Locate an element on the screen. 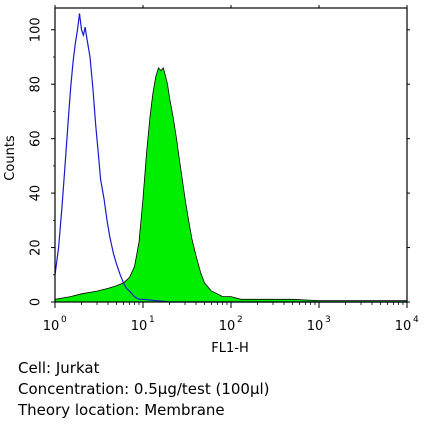 The height and width of the screenshot is (430, 430). caption-cell: Cell: Jurkat is located at coordinates (59, 368).